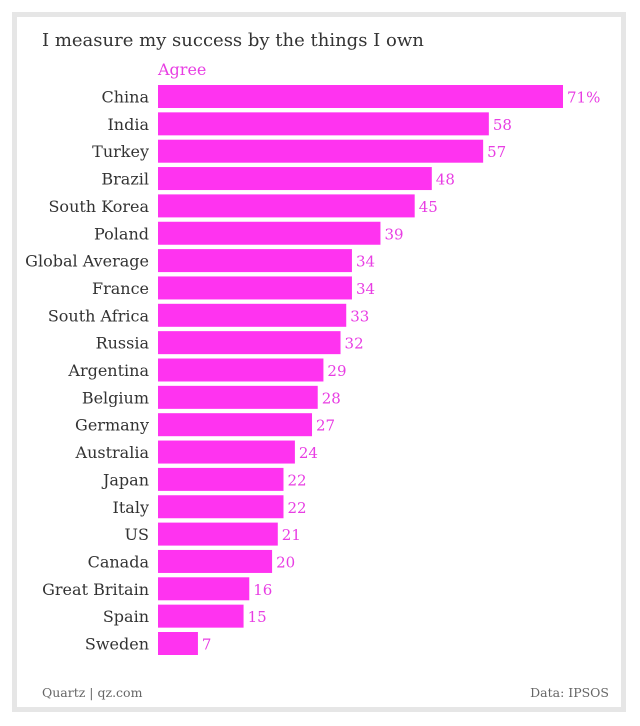 Image resolution: width=640 pixels, height=726 pixels. What do you see at coordinates (336, 371) in the screenshot?
I see `value-label: 29` at bounding box center [336, 371].